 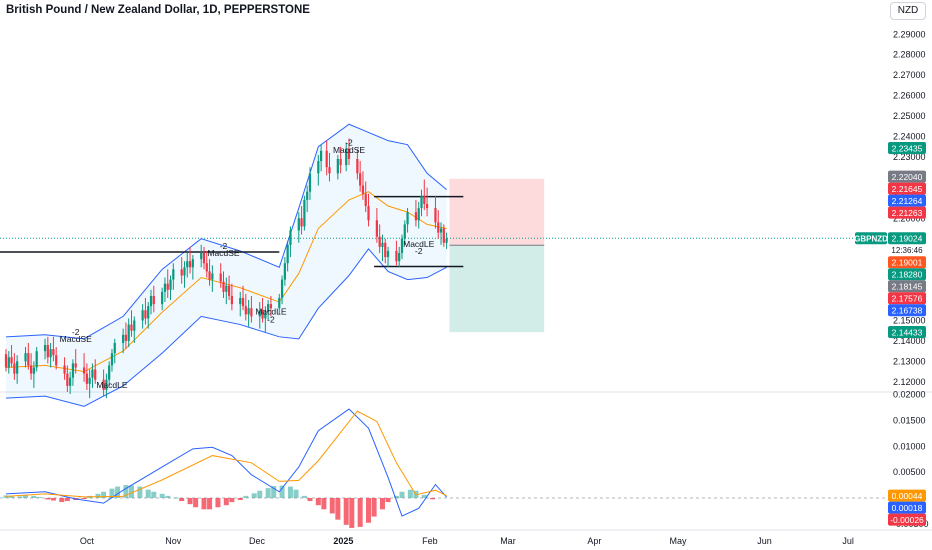 I want to click on macd-price-label: -0.00026, so click(x=907, y=519).